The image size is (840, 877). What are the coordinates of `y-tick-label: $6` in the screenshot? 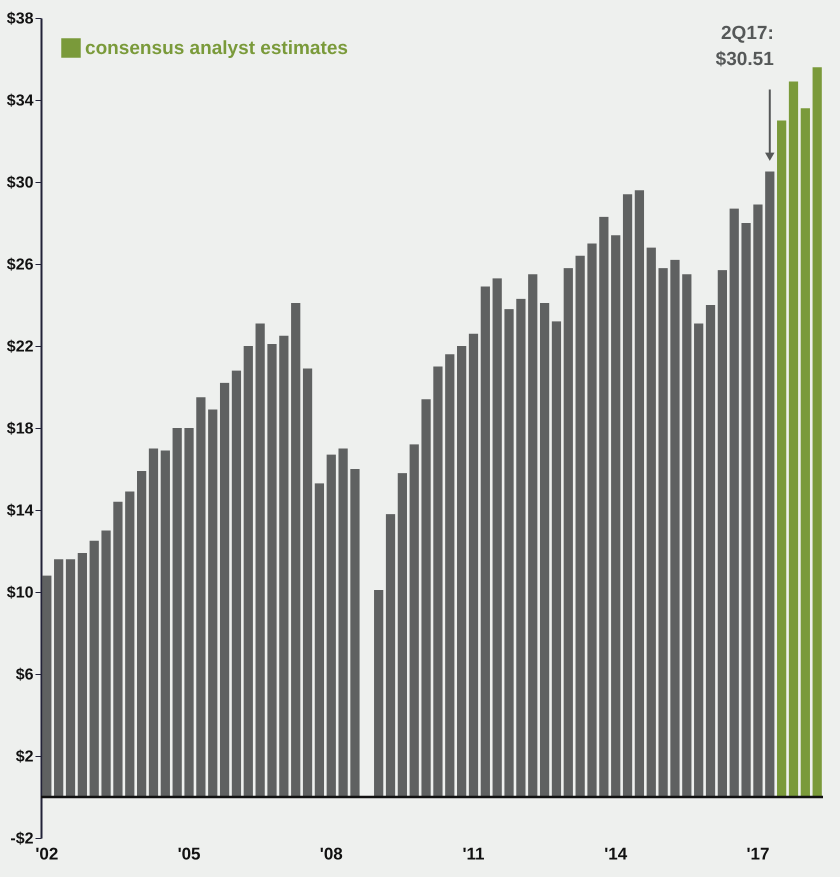 It's located at (25, 675).